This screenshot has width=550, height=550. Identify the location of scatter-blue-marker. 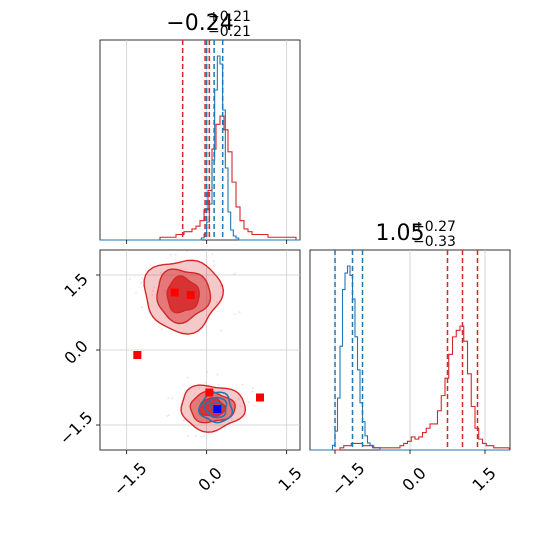
(217, 409).